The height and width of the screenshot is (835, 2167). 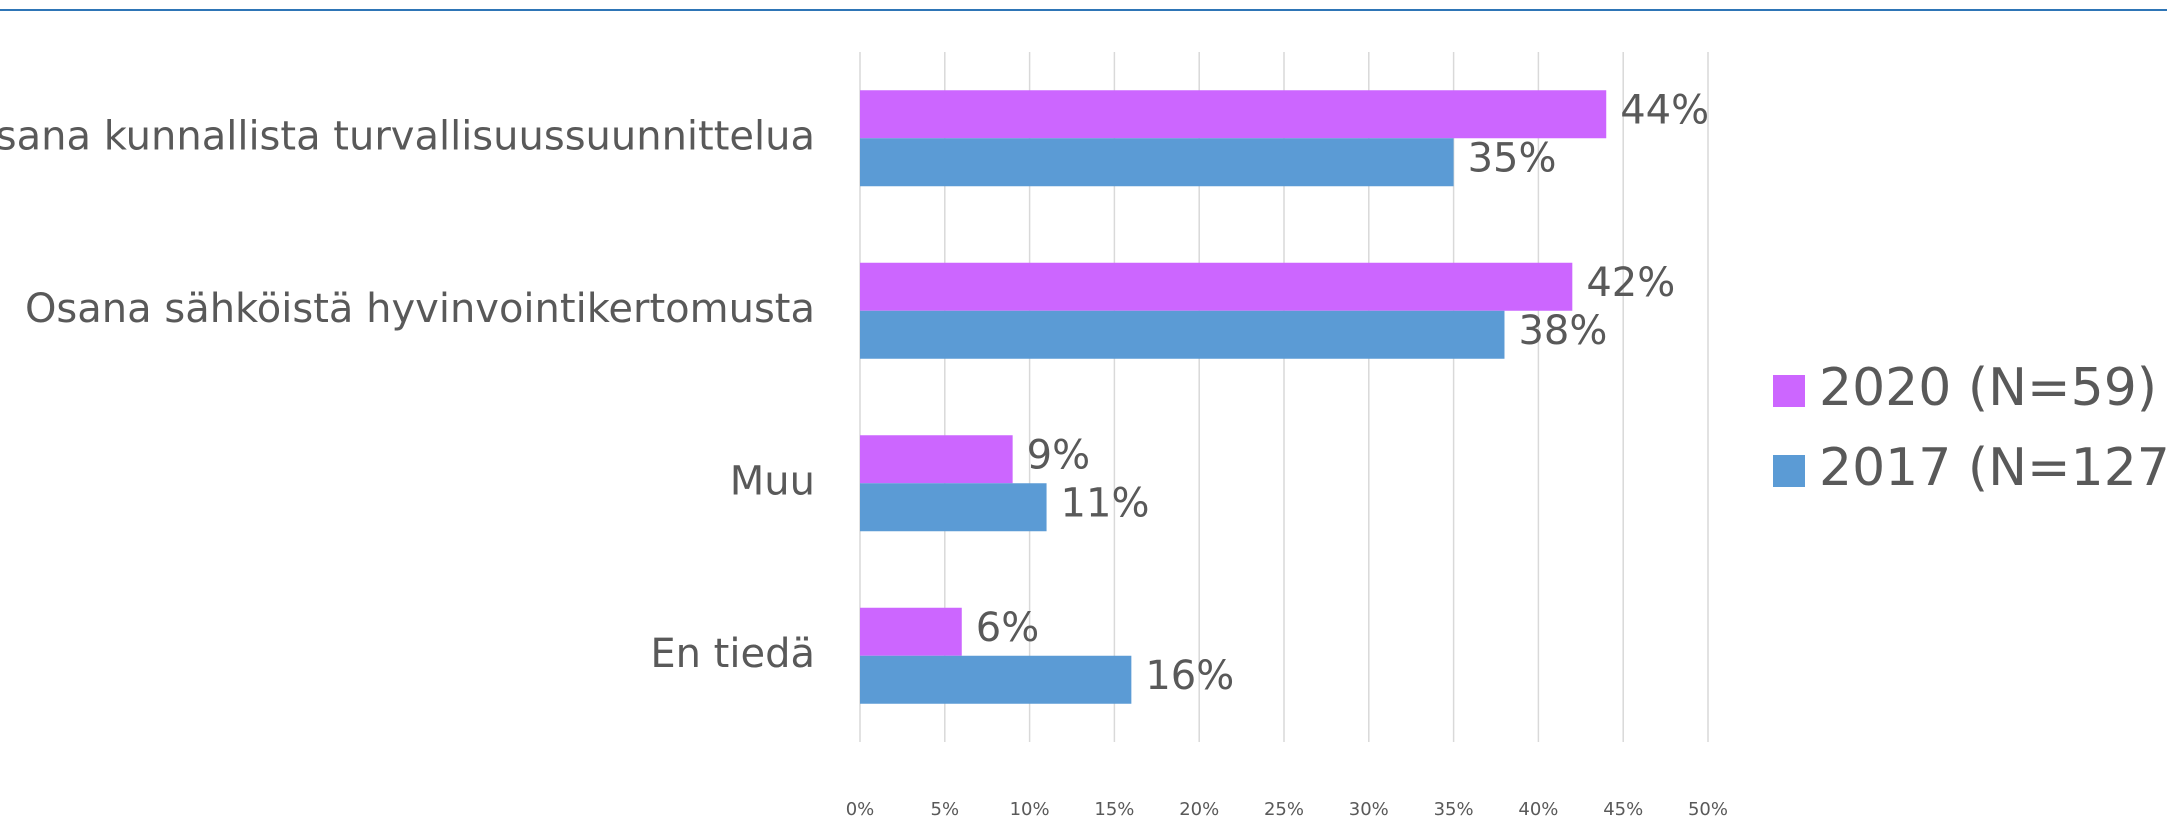 What do you see at coordinates (1189, 676) in the screenshot?
I see `value-label: 16%` at bounding box center [1189, 676].